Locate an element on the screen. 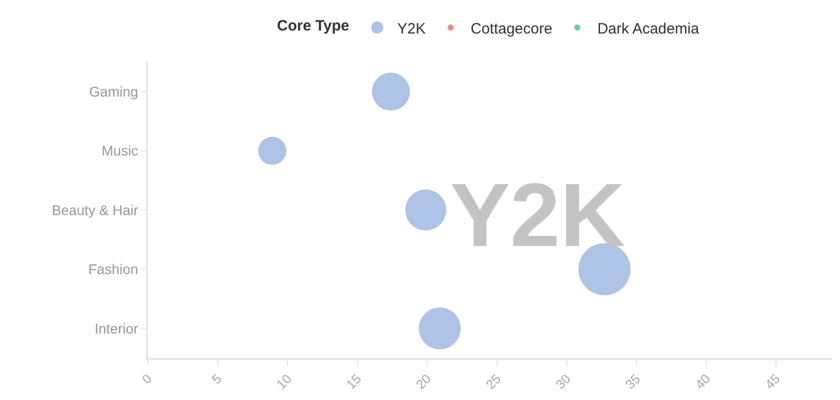 The height and width of the screenshot is (400, 840). y-tick-label: Fashion is located at coordinates (113, 269).